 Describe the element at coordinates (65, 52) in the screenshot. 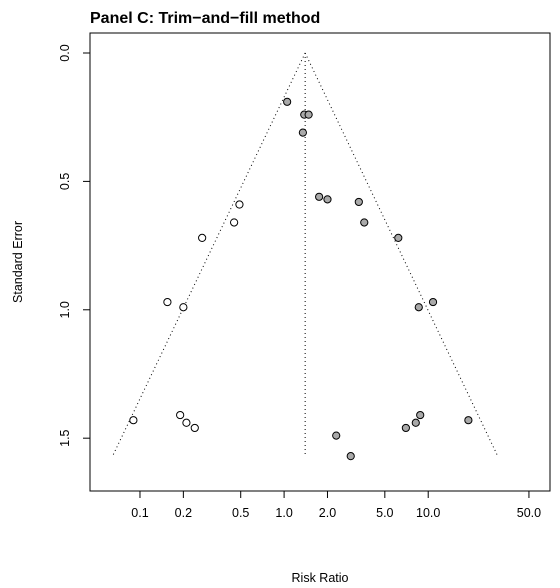

I see `y-tick-label: 0.0` at that location.